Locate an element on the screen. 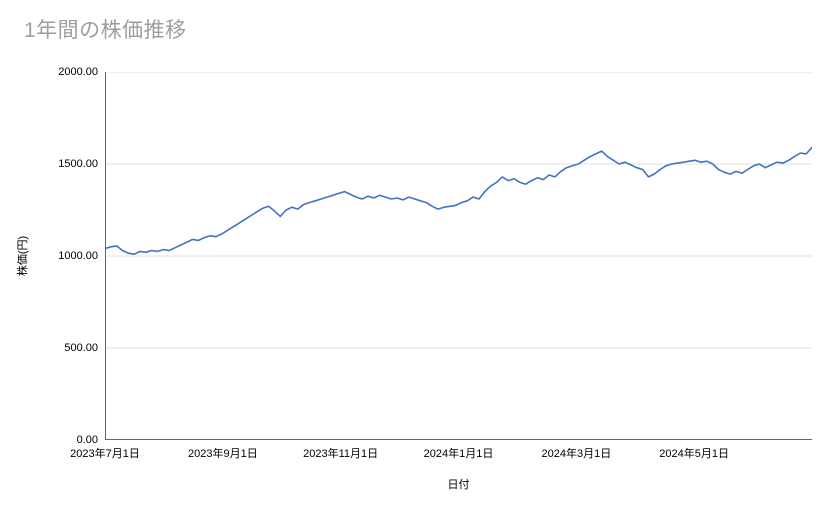  x-tick-label: 2023年9月1日 is located at coordinates (222, 454).